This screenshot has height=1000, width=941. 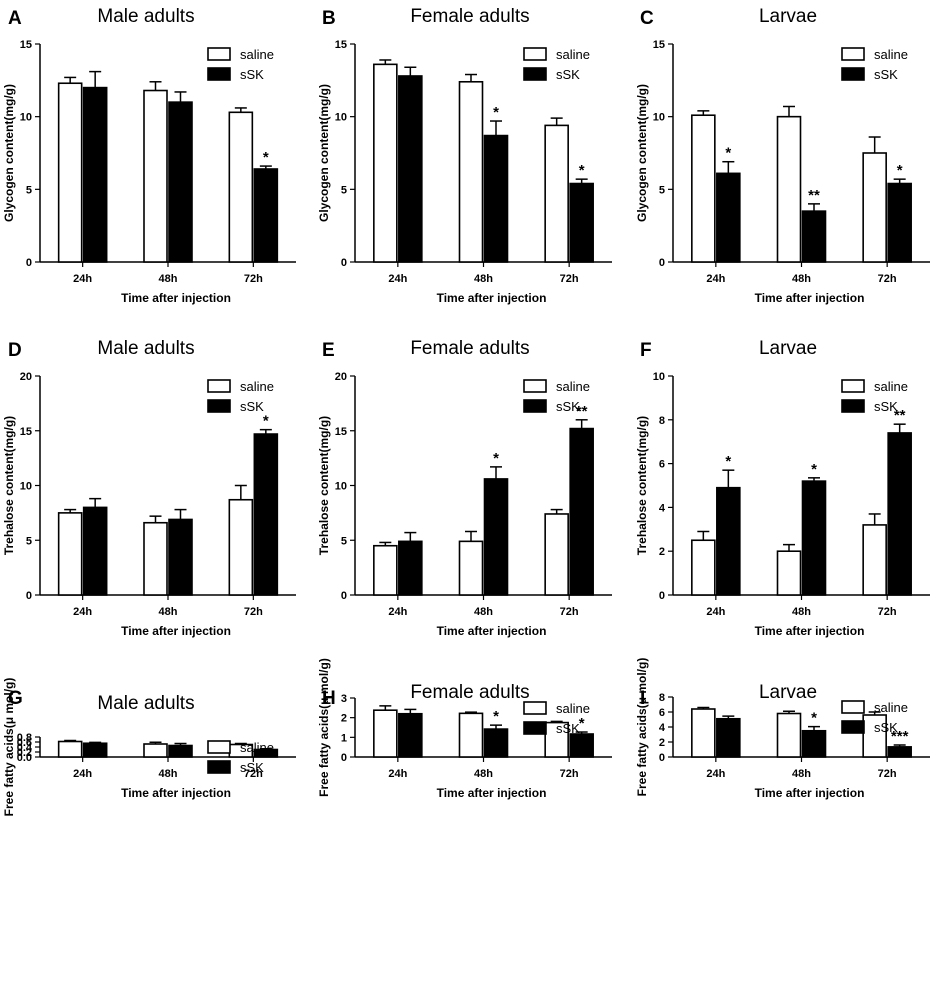 What do you see at coordinates (891, 707) in the screenshot?
I see `panel-i-legend-label-saline: saline` at bounding box center [891, 707].